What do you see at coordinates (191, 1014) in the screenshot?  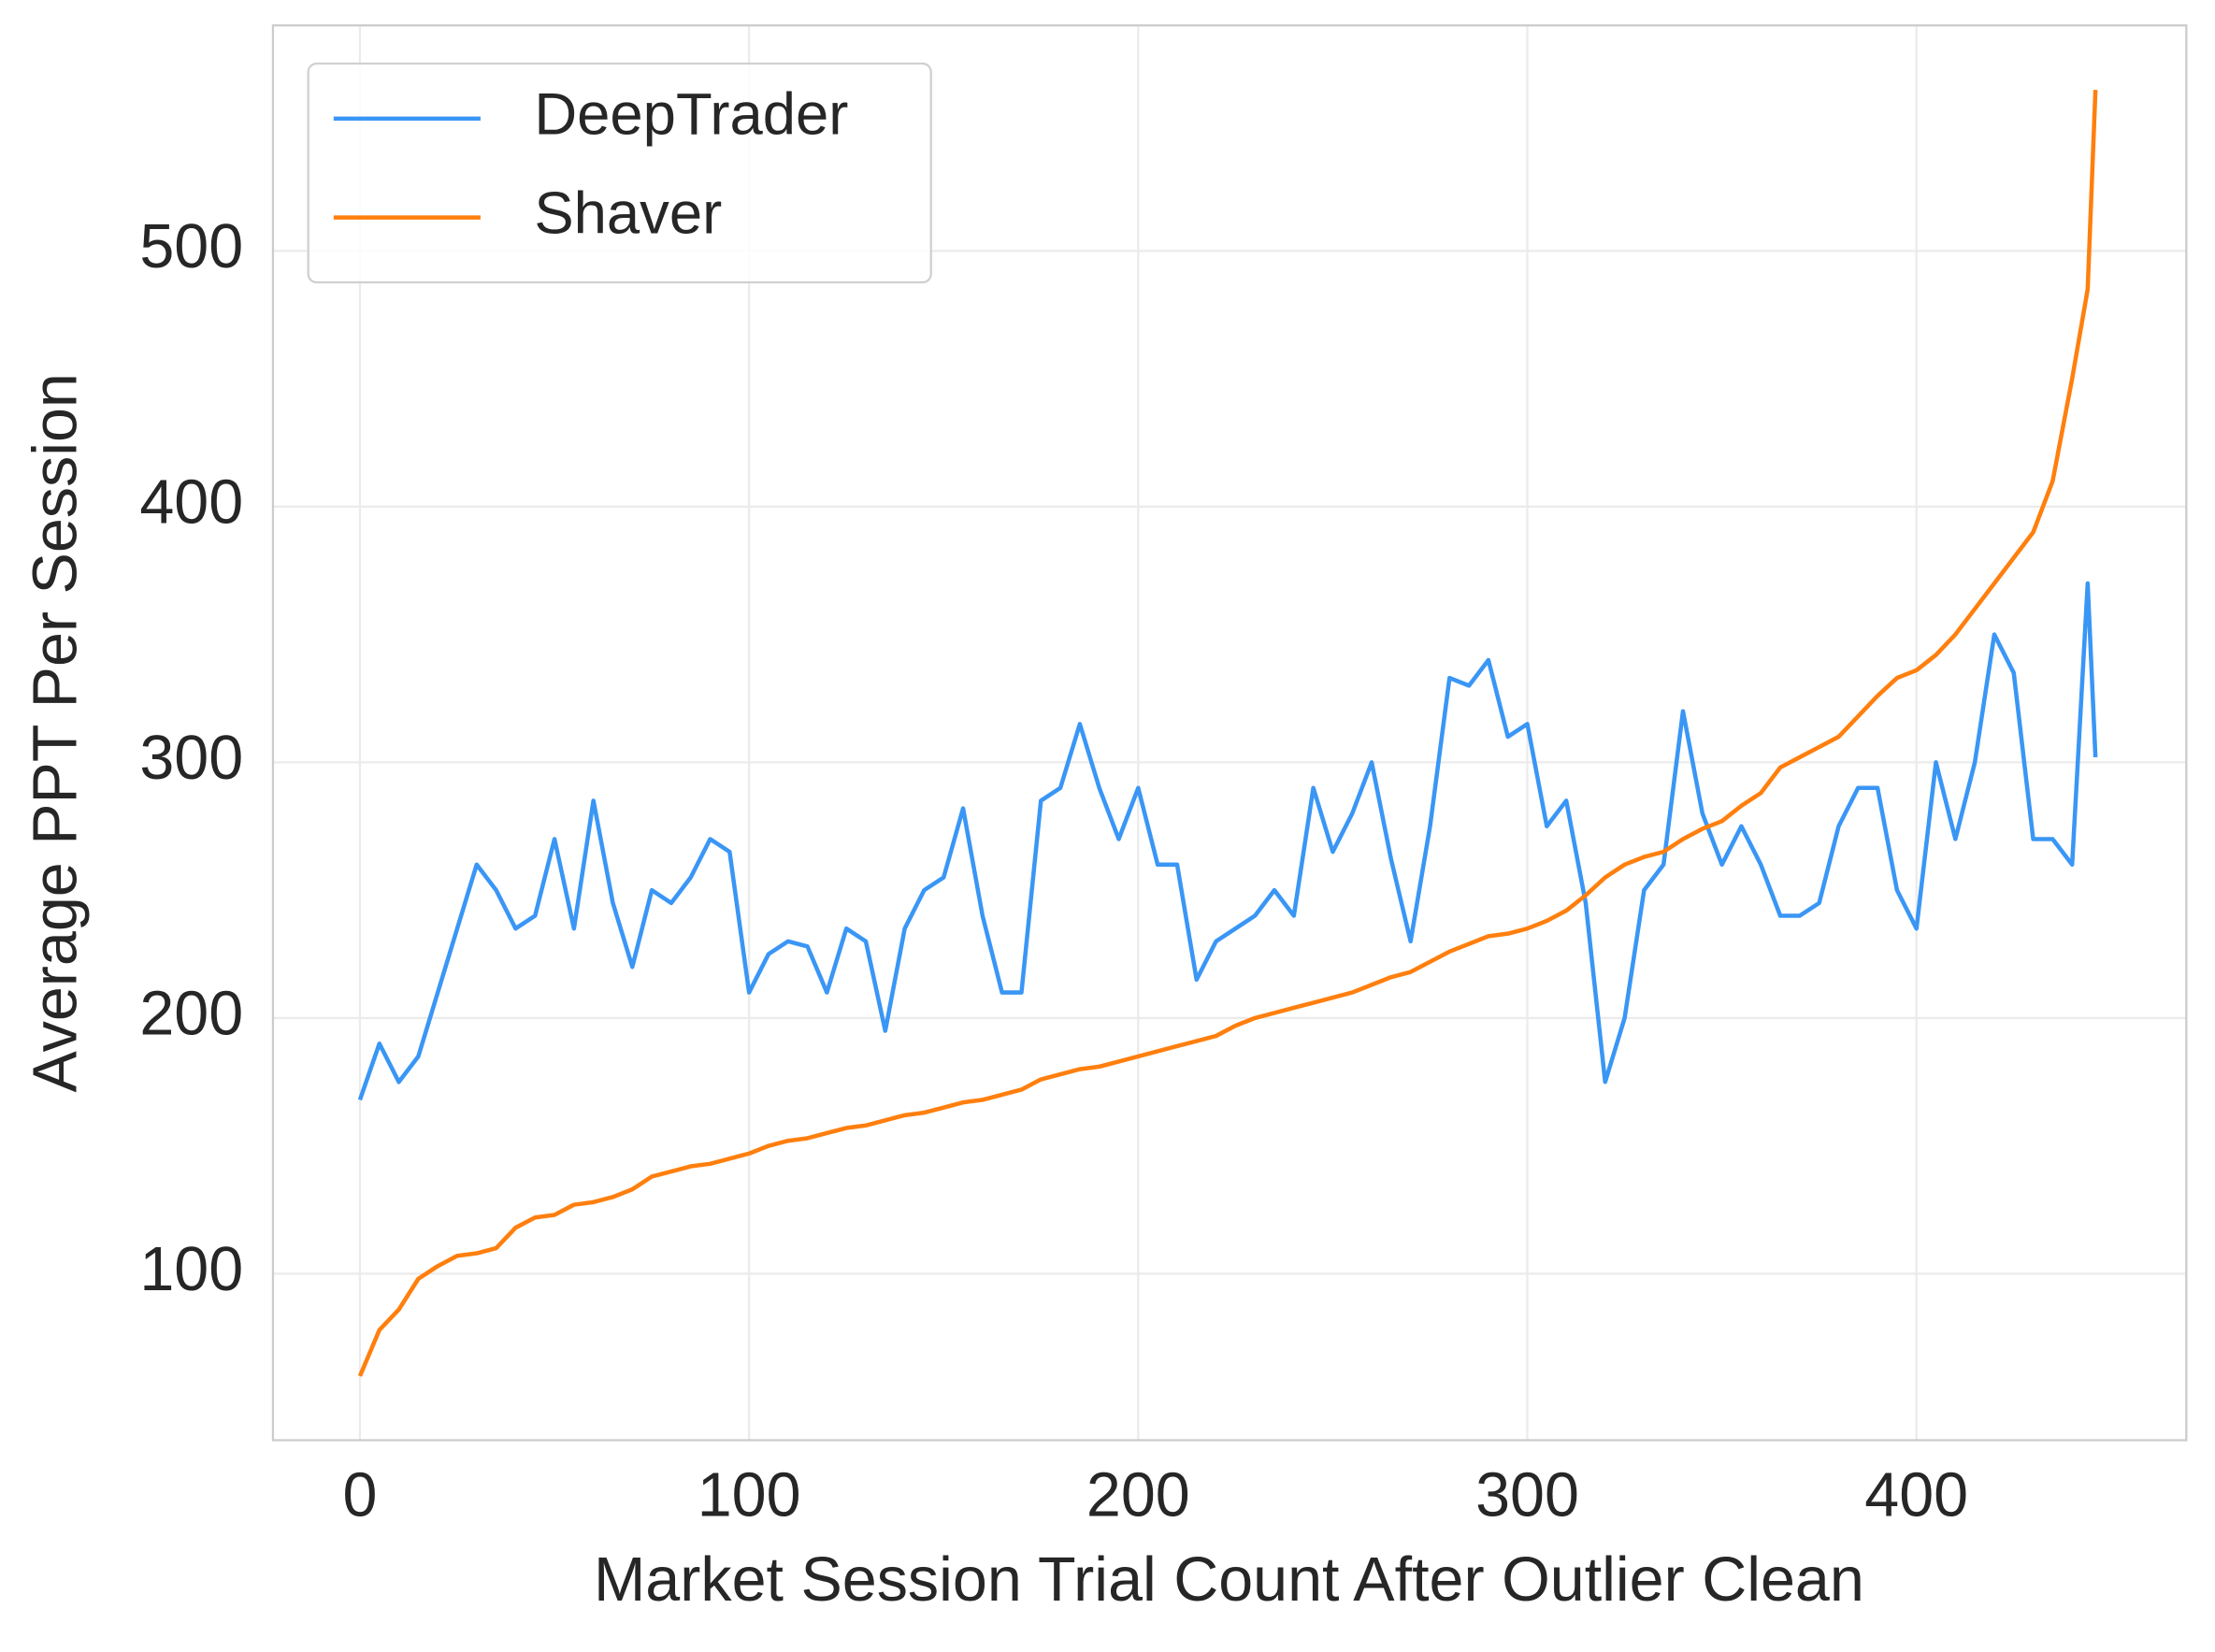 I see `y-tick-label: 200` at bounding box center [191, 1014].